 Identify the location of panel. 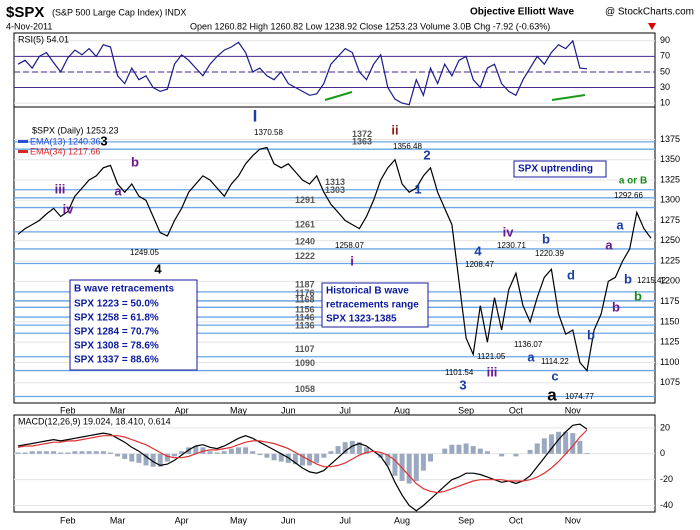
(334, 70).